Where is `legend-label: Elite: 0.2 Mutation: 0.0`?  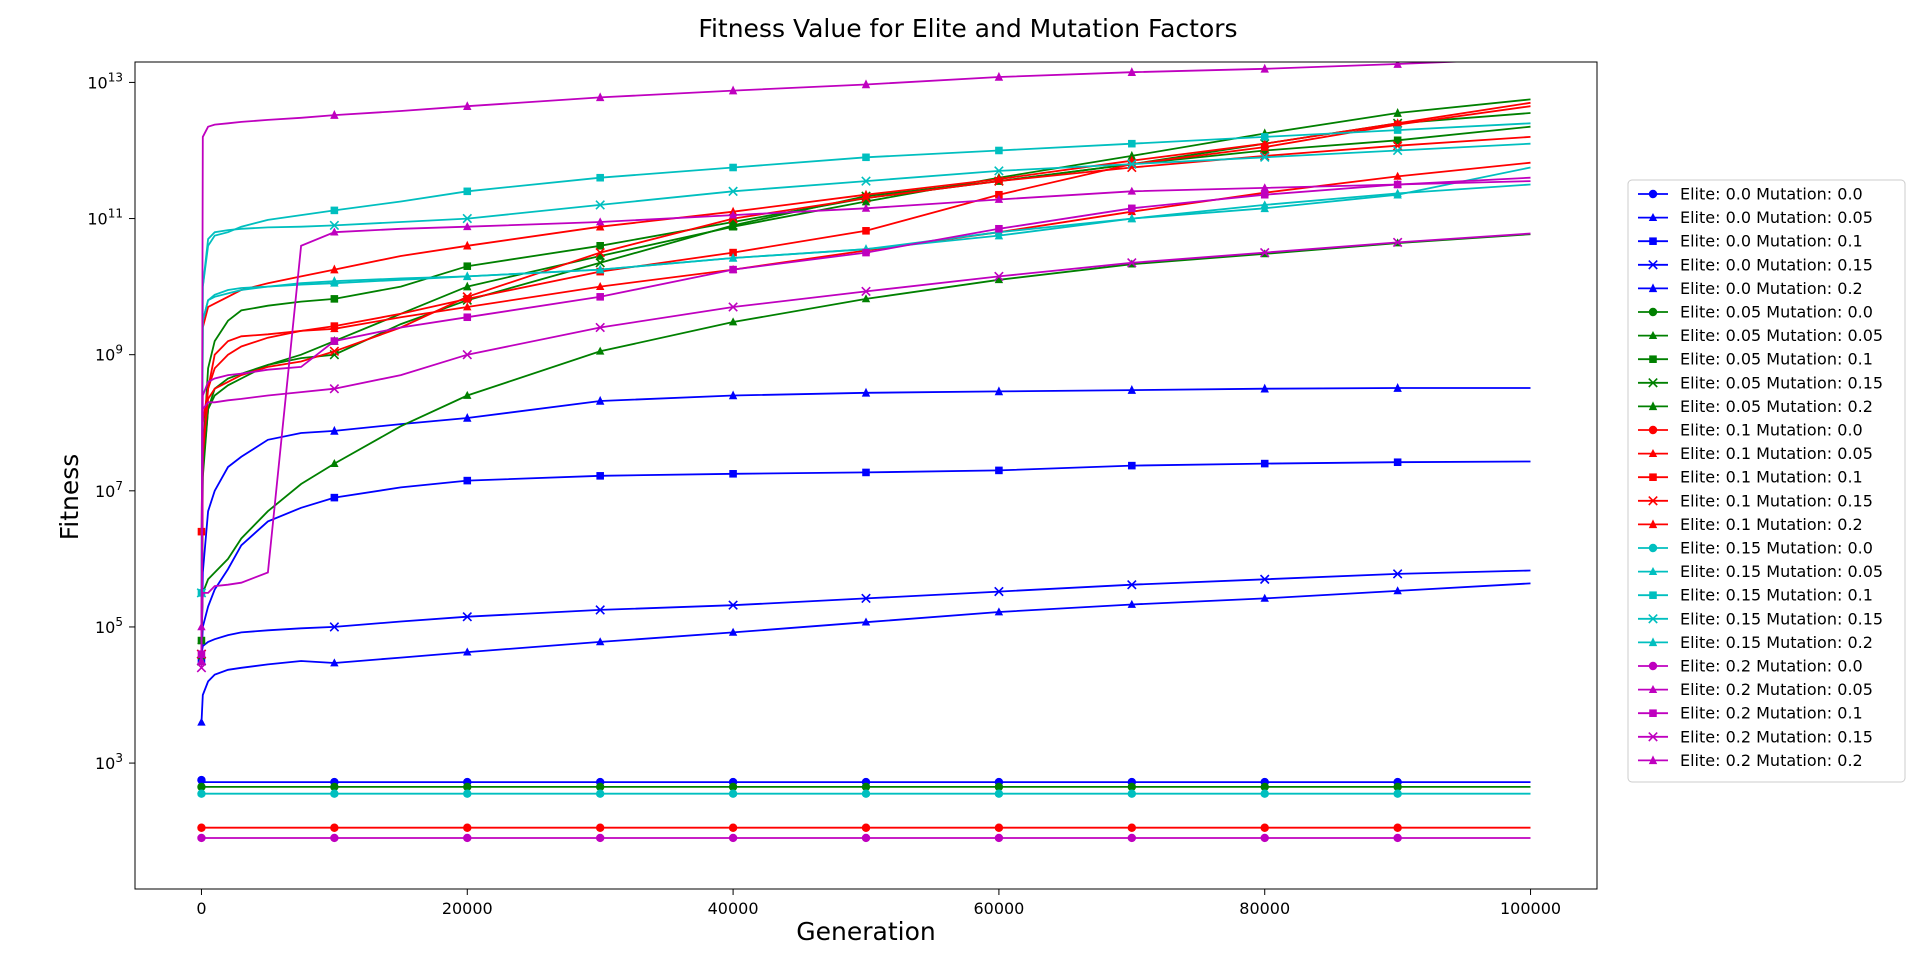 legend-label: Elite: 0.2 Mutation: 0.0 is located at coordinates (1771, 666).